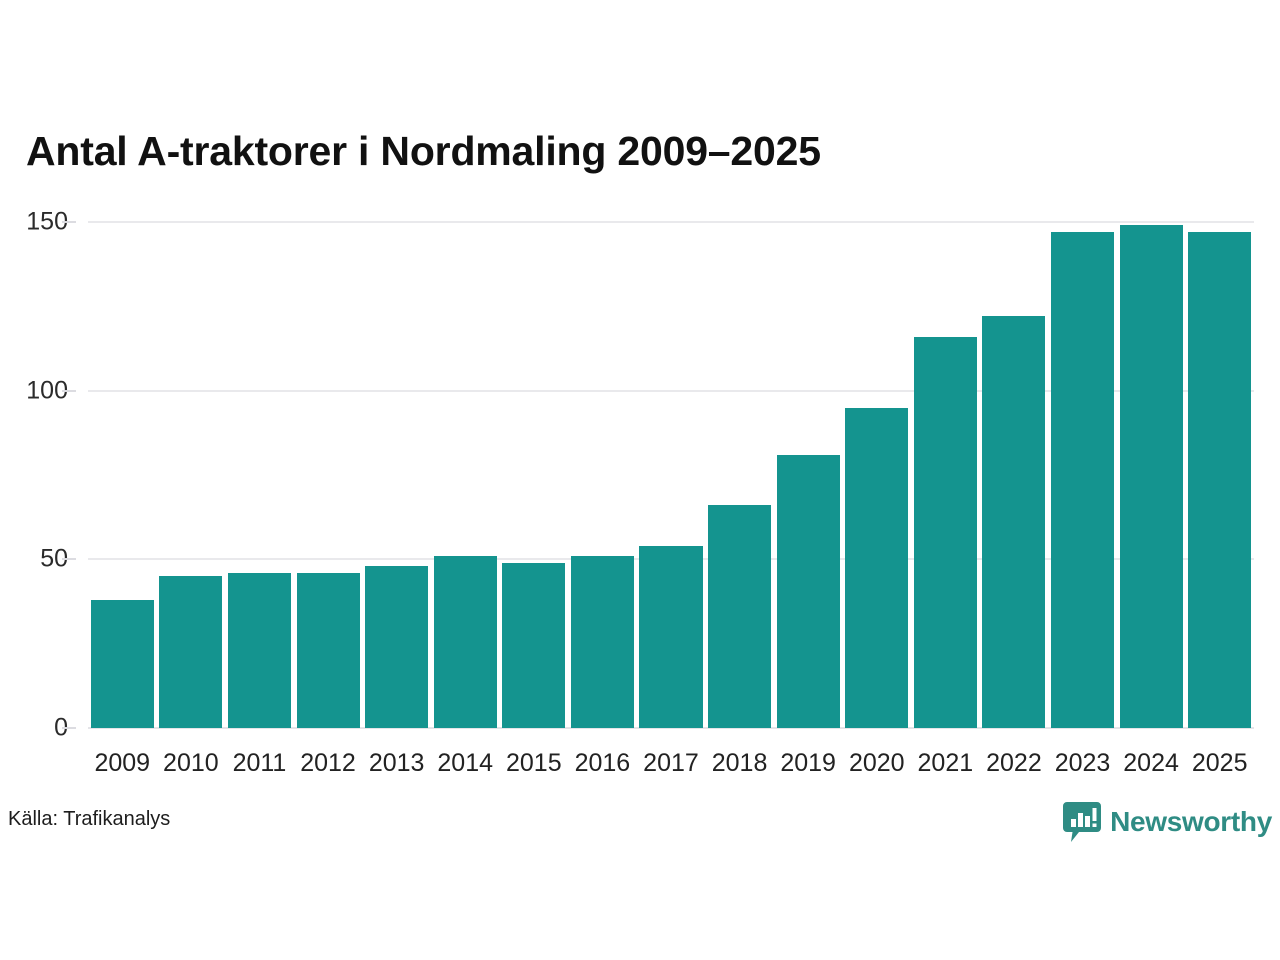 This screenshot has height=960, width=1280. Describe the element at coordinates (1014, 763) in the screenshot. I see `x-axis-tick-label: 2022` at that location.